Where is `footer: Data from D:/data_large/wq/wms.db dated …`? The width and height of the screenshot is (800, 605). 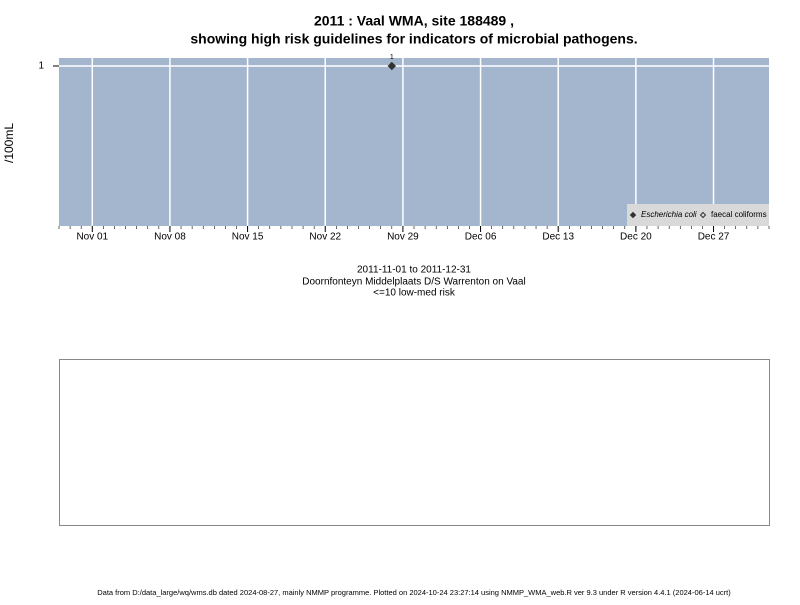 footer: Data from D:/data_large/wq/wms.db dated … is located at coordinates (414, 592).